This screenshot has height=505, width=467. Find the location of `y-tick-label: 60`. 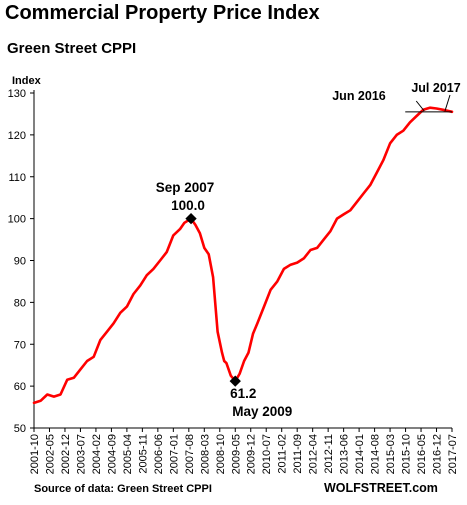

y-tick-label: 60 is located at coordinates (20, 387).